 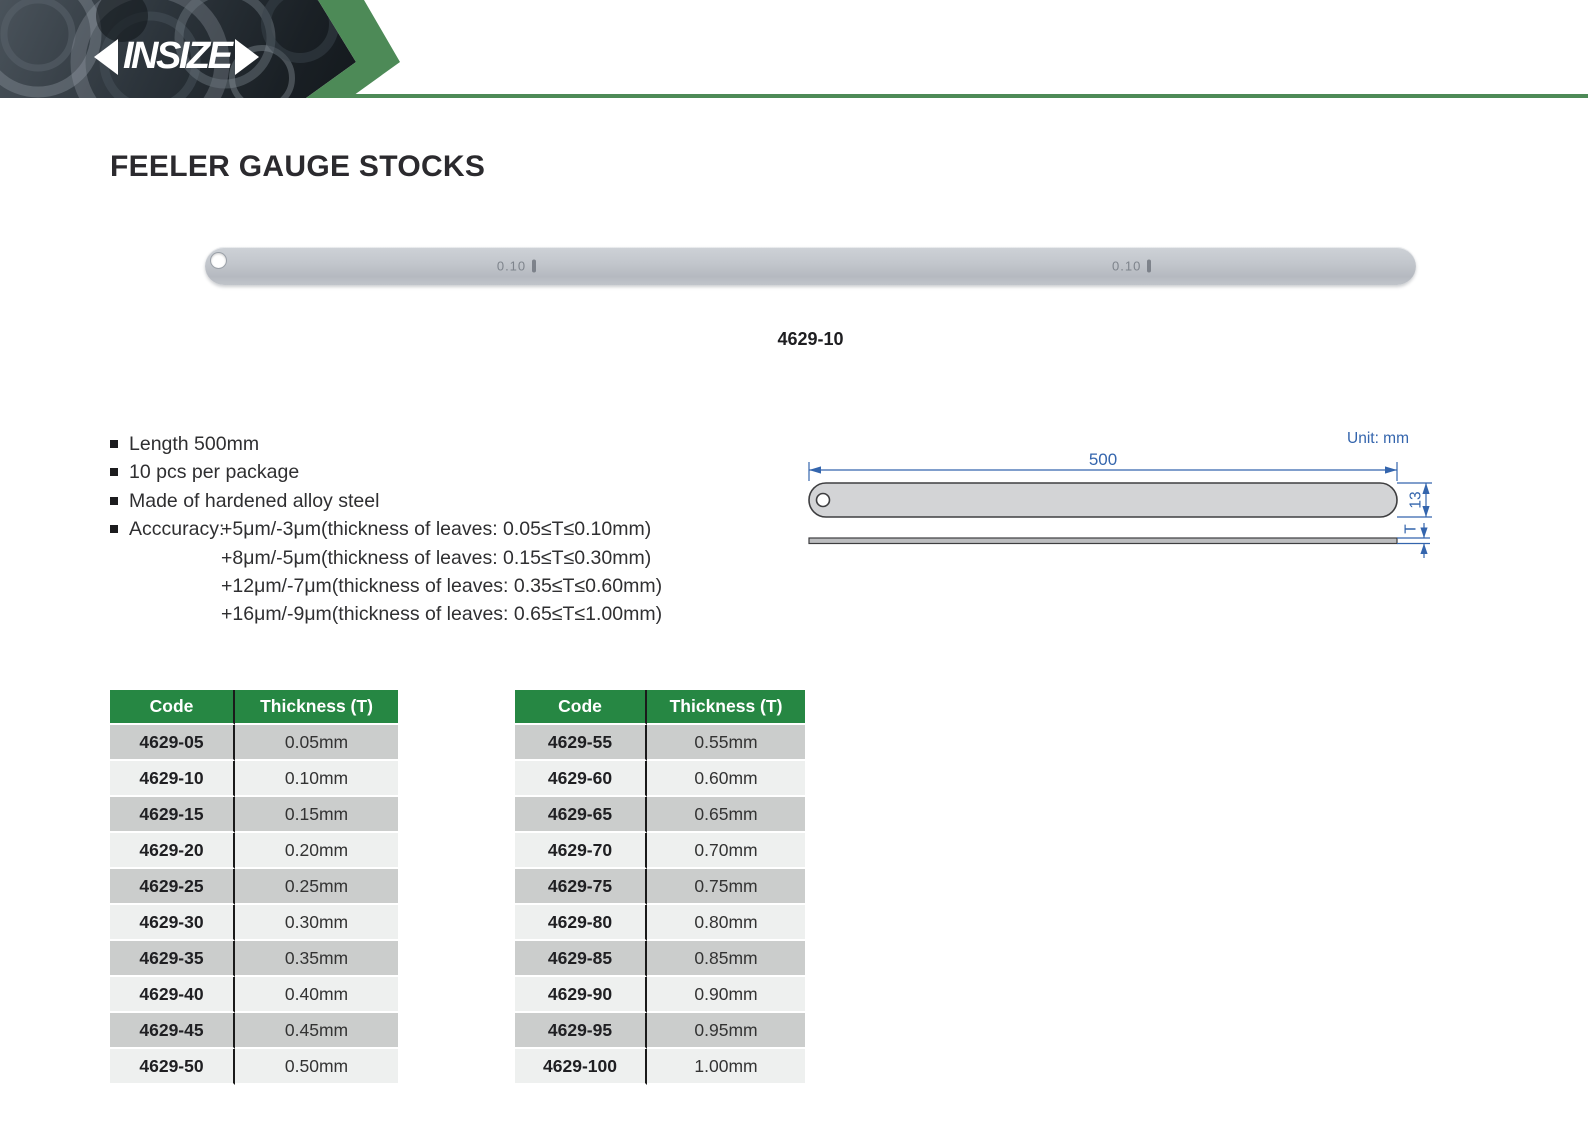 I want to click on spec-item: 10 pcs per package, so click(x=440, y=472).